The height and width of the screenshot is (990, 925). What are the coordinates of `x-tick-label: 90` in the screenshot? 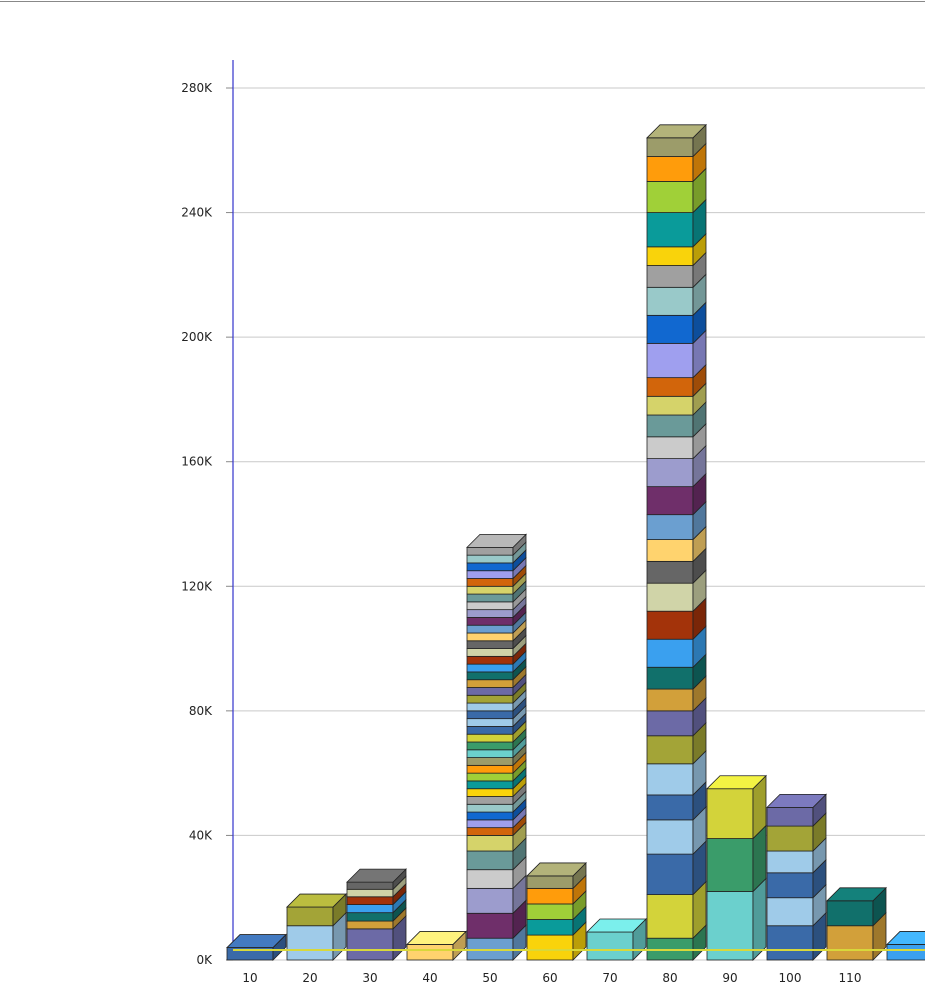 It's located at (729, 978).